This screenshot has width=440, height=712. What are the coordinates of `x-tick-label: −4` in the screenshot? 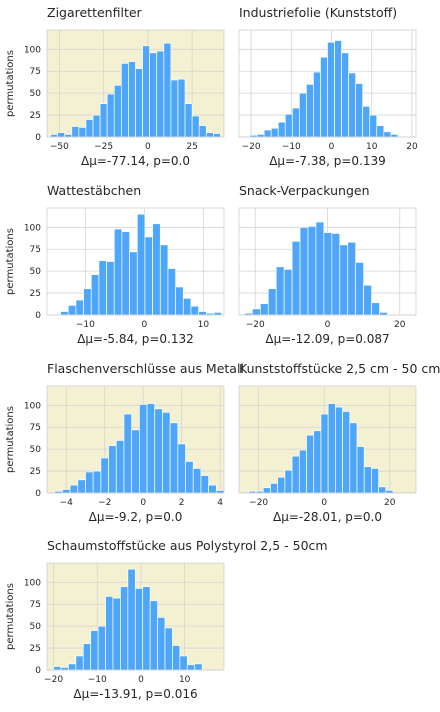 It's located at (67, 503).